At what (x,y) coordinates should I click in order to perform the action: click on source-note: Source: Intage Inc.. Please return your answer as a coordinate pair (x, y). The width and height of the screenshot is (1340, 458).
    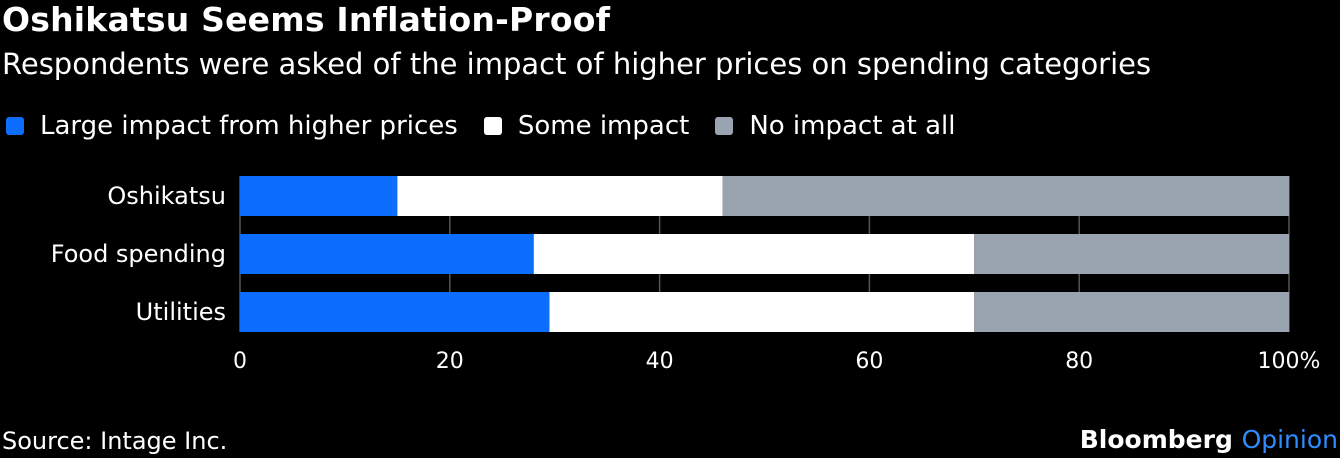
    Looking at the image, I should click on (115, 441).